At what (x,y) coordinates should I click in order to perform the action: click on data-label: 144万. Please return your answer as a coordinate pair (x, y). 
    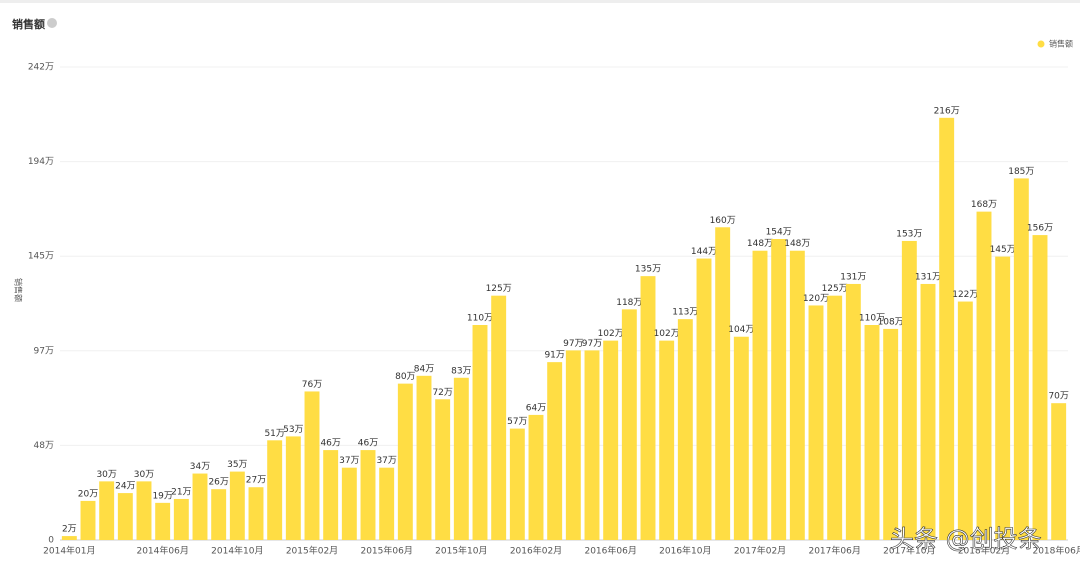
    Looking at the image, I should click on (704, 252).